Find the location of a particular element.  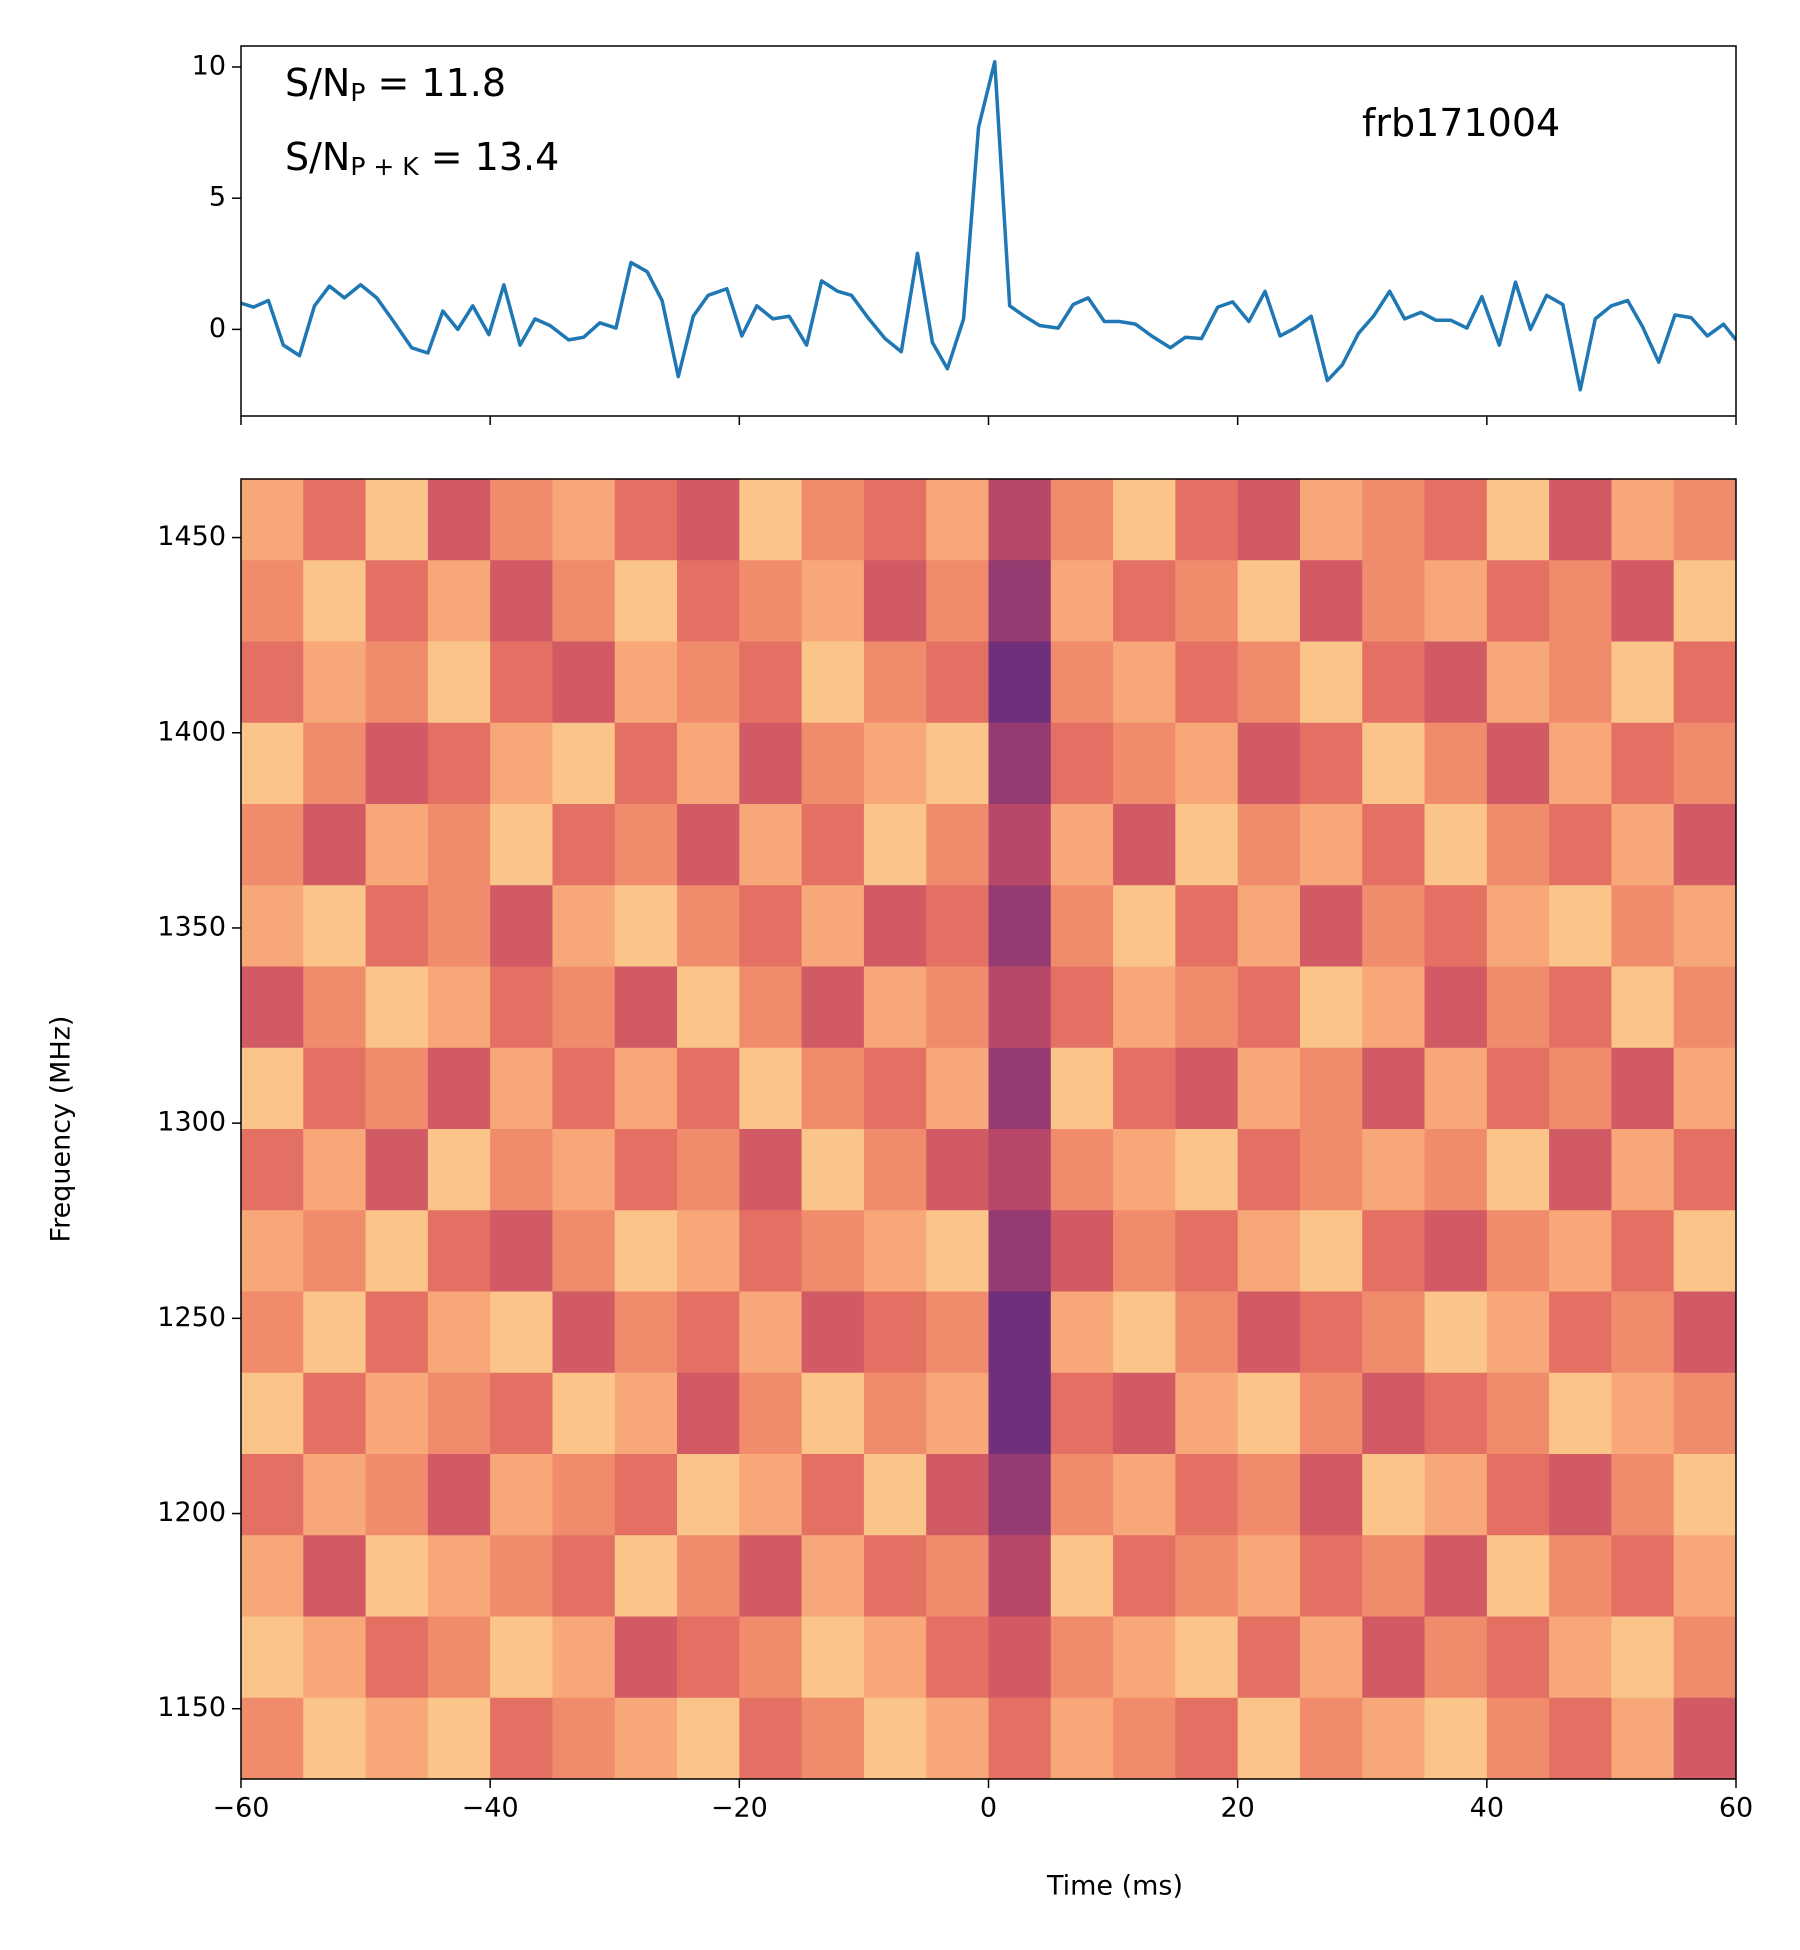

y-axis-label: Frequency (MHz) is located at coordinates (61, 1129).